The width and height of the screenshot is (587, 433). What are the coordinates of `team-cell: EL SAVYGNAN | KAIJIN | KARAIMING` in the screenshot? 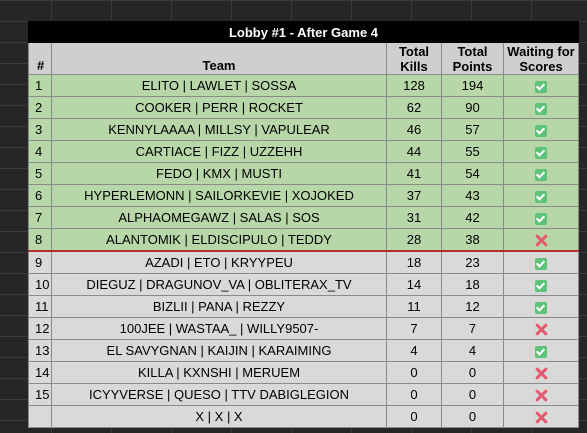 It's located at (219, 350).